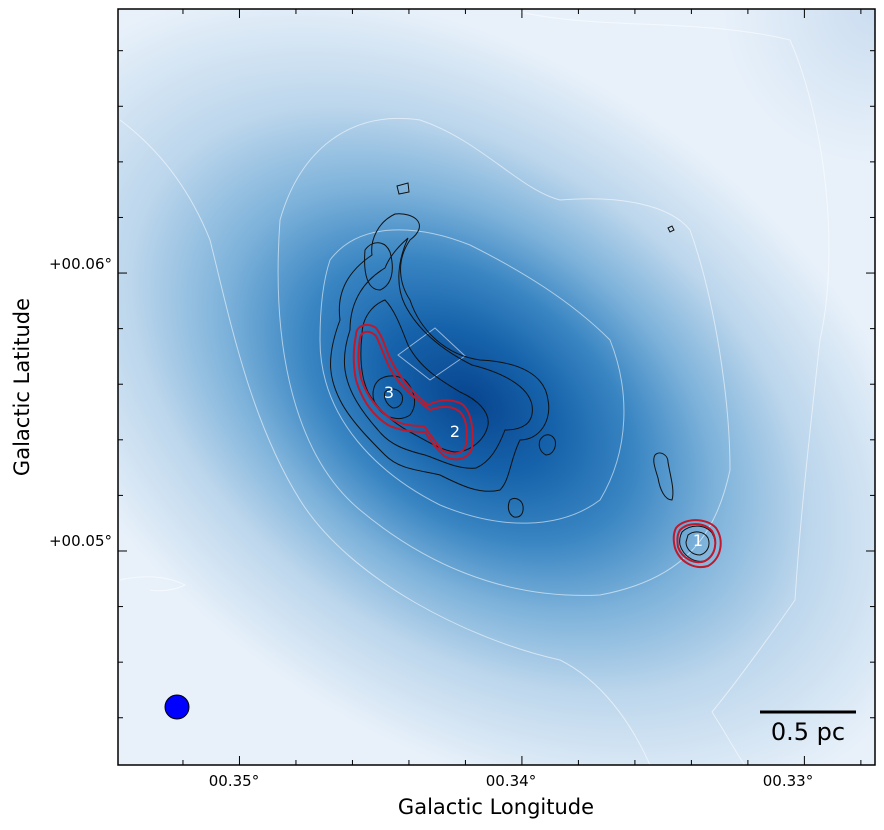 The image size is (884, 830). I want to click on y-tick-label-0: +00.05°, so click(80, 541).